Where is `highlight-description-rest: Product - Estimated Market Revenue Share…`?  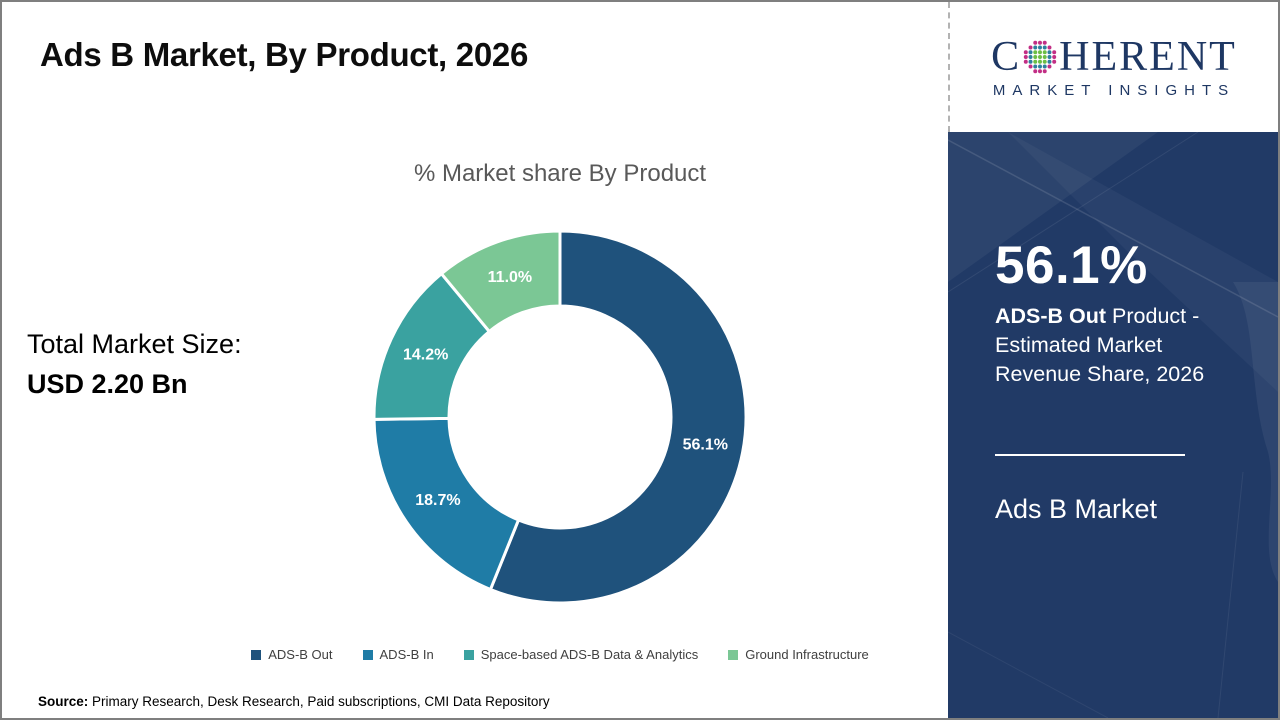 highlight-description-rest: Product - Estimated Market Revenue Share… is located at coordinates (1100, 345).